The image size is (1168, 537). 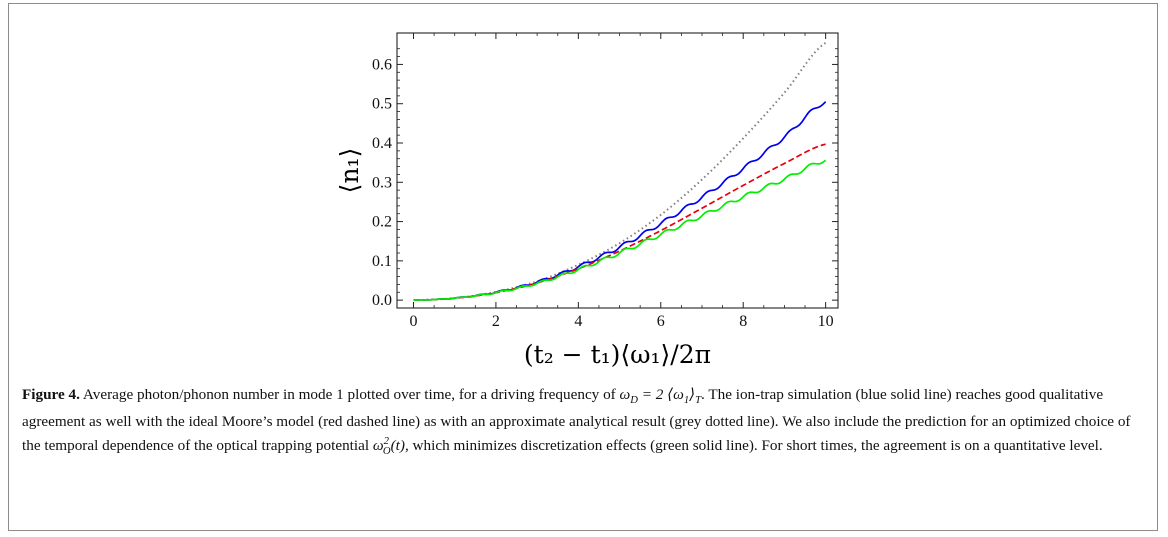 What do you see at coordinates (382, 222) in the screenshot?
I see `y-tick-label: 0.2` at bounding box center [382, 222].